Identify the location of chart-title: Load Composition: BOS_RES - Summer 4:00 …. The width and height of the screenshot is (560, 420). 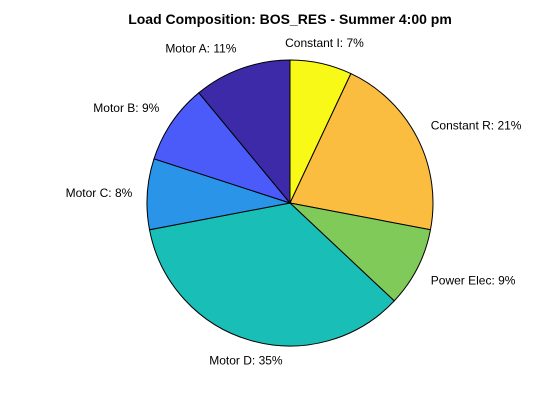
(290, 19).